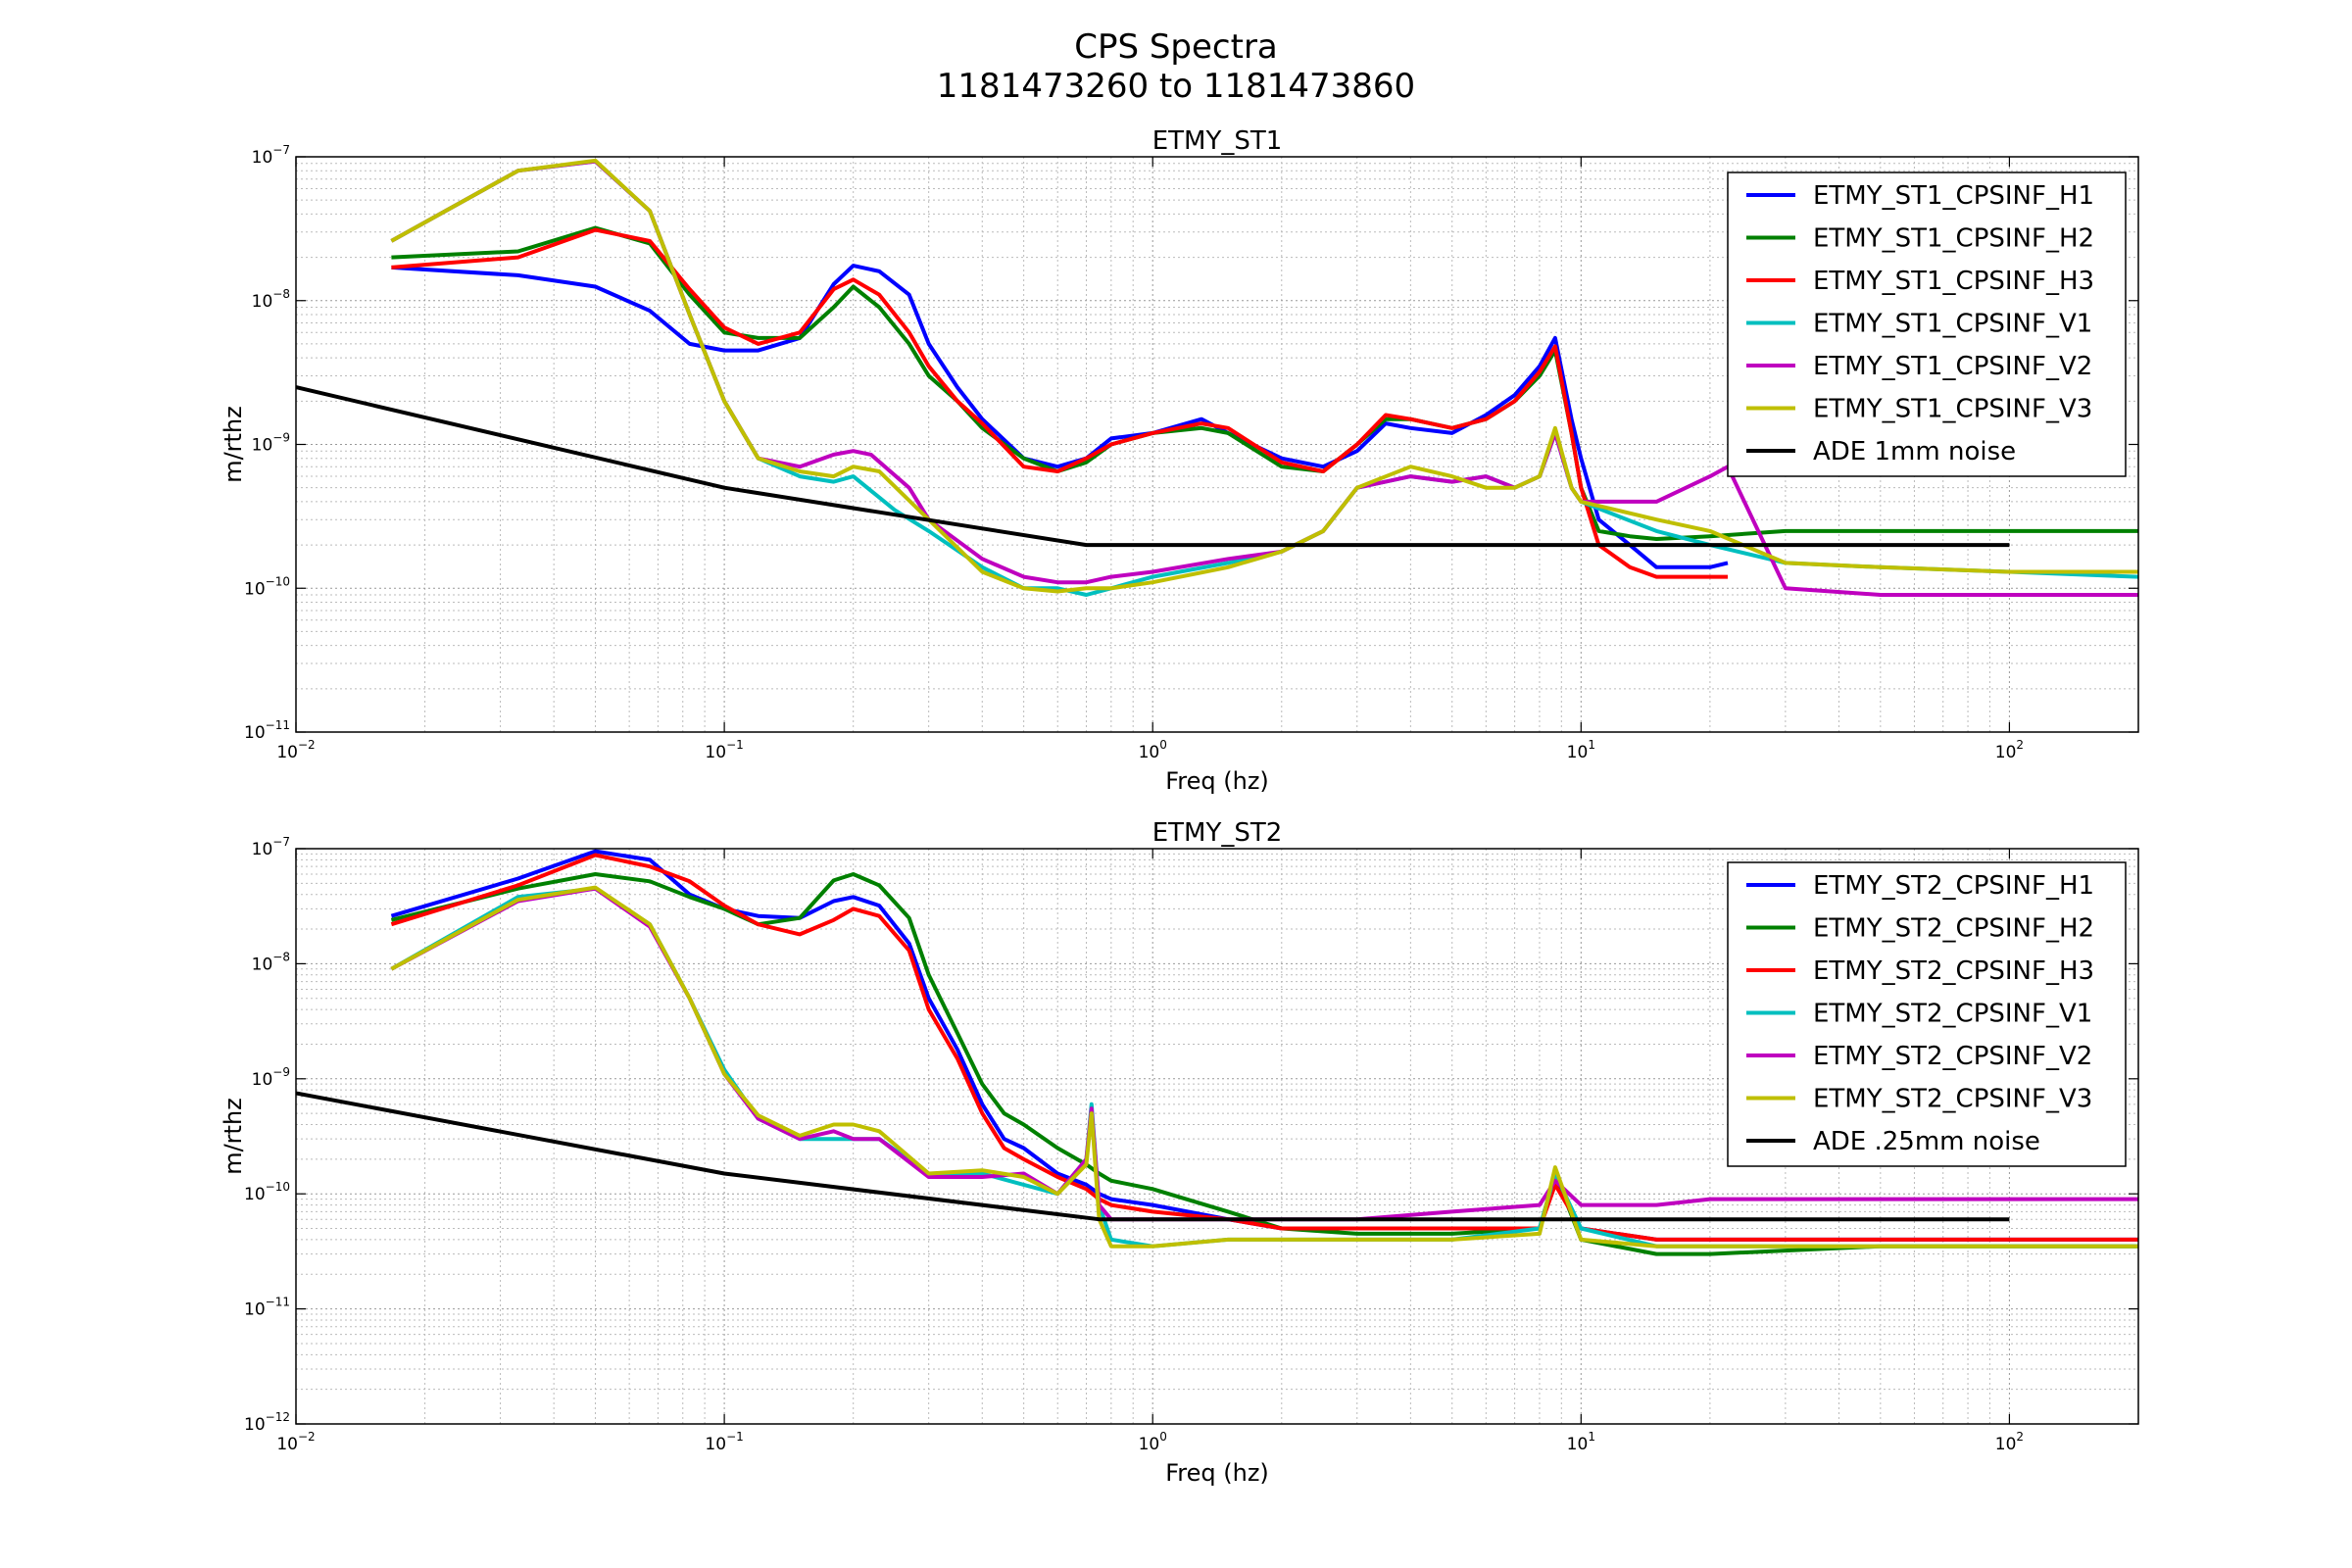 This screenshot has width=2352, height=1568. What do you see at coordinates (1952, 1014) in the screenshot?
I see `legend-label: ETMY_ST2_CPSINF_V1` at bounding box center [1952, 1014].